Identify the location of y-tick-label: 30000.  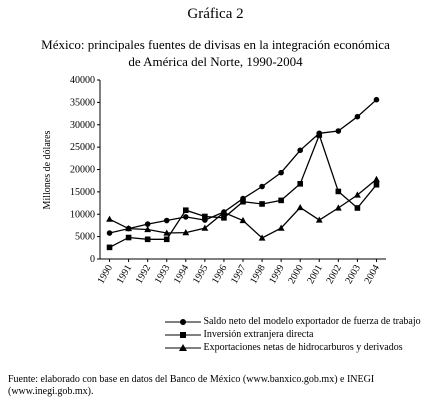
(82, 125).